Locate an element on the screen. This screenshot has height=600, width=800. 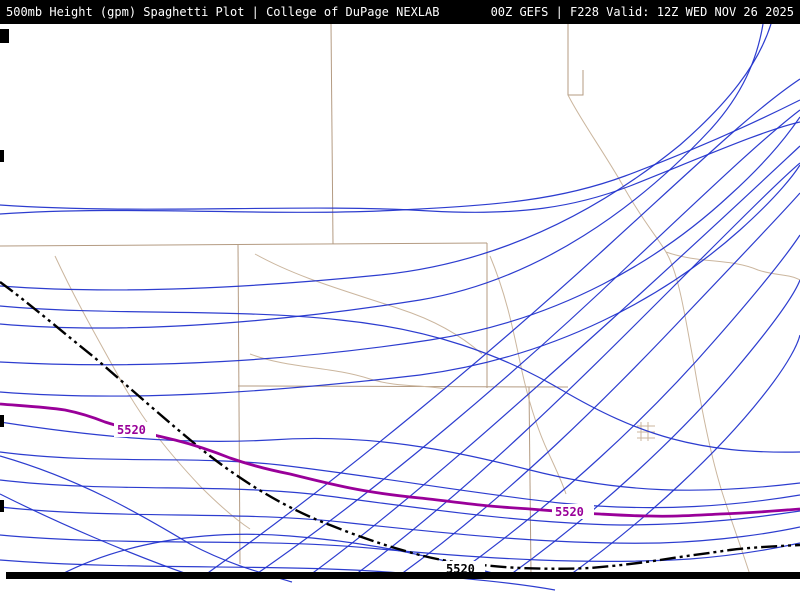
contour-label-5520-east: 5520 is located at coordinates (569, 512).